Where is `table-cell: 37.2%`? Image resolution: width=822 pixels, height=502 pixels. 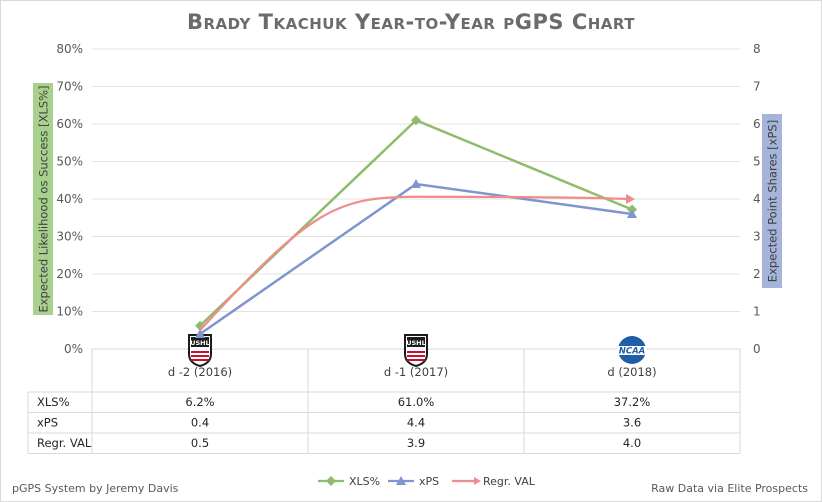 table-cell: 37.2% is located at coordinates (632, 402).